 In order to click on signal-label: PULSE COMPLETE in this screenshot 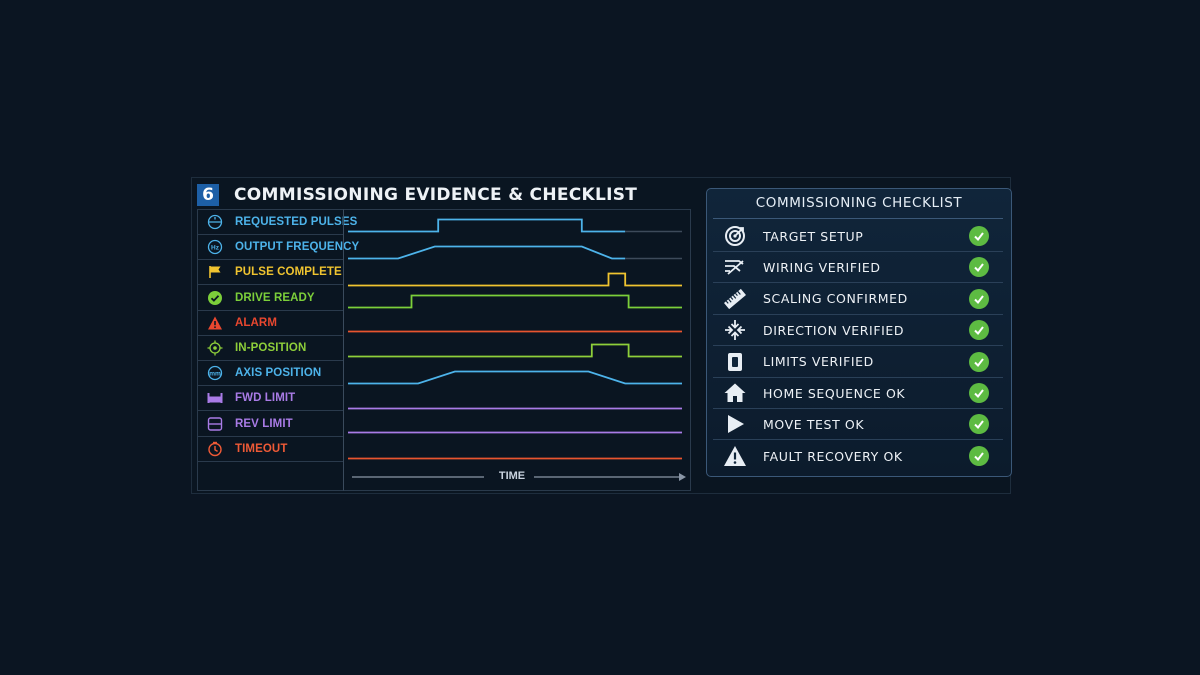, I will do `click(288, 272)`.